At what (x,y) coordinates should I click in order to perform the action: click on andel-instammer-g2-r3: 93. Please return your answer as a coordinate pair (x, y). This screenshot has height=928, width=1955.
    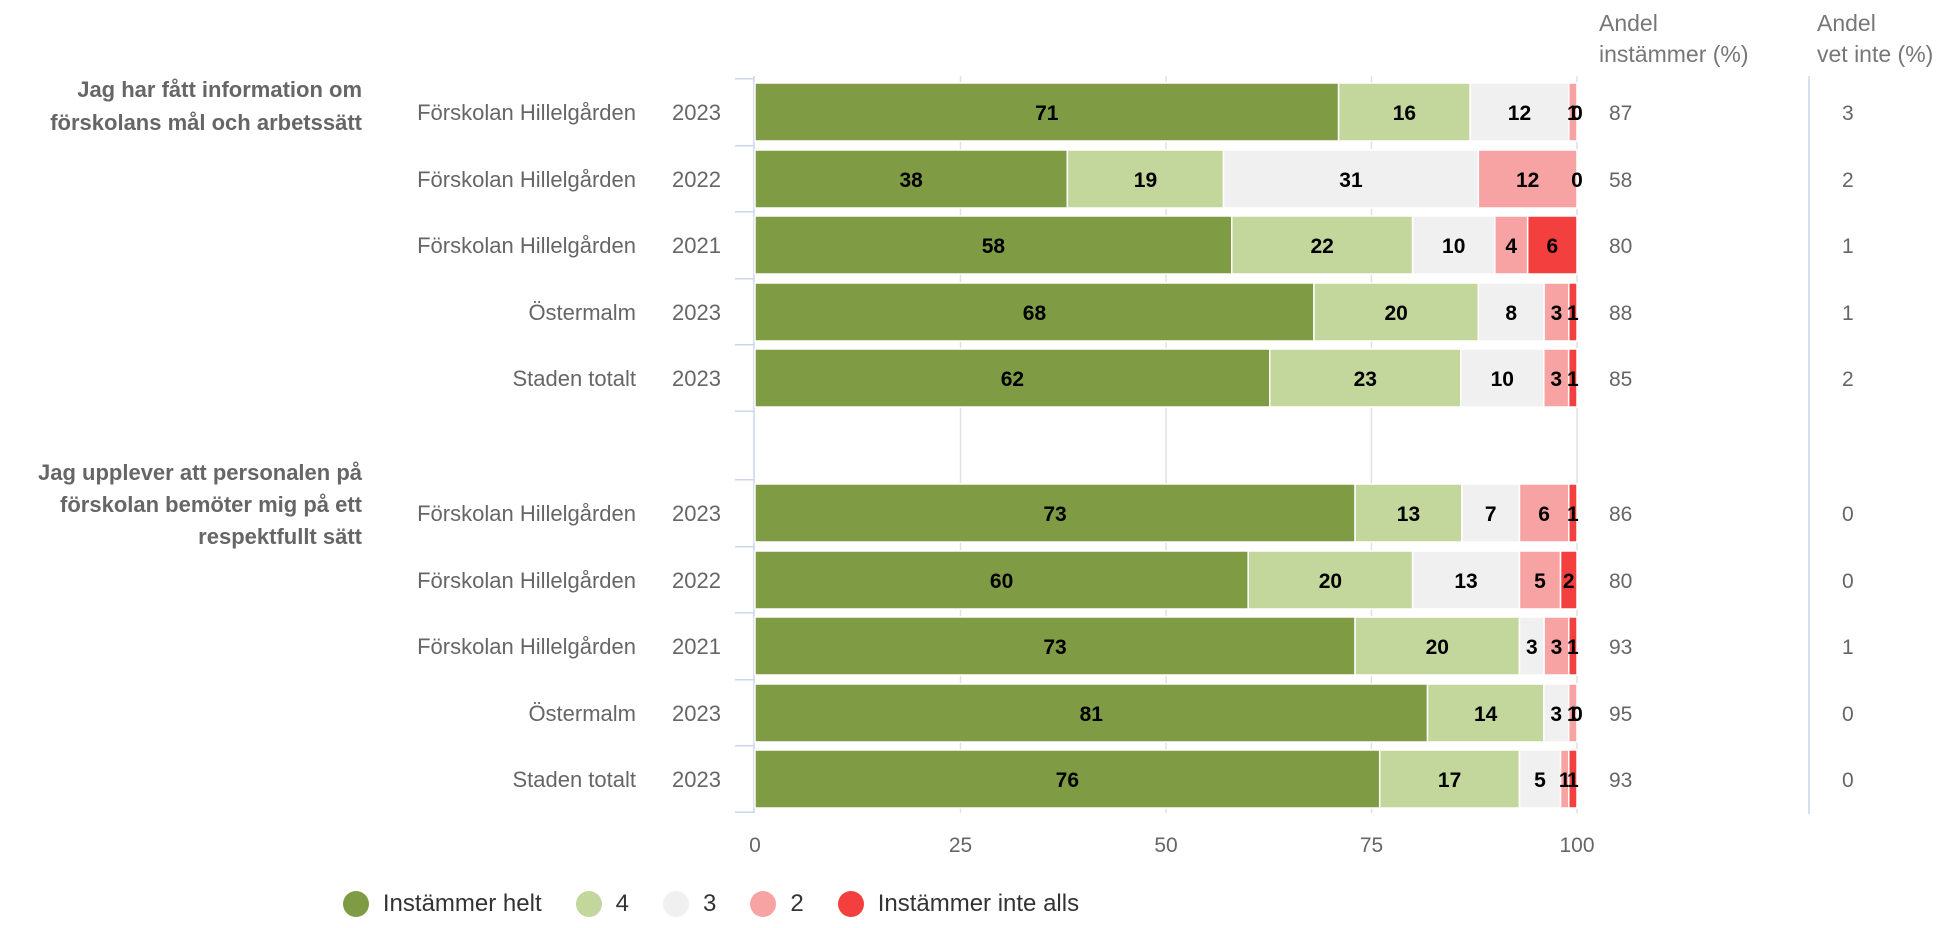
    Looking at the image, I should click on (1620, 647).